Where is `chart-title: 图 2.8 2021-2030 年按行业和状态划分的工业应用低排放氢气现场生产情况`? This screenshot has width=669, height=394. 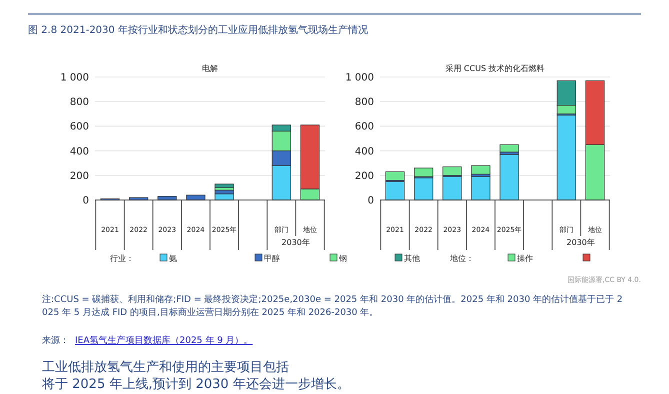 chart-title: 图 2.8 2021-2030 年按行业和状态划分的工业应用低排放氢气现场生产情况 is located at coordinates (198, 30).